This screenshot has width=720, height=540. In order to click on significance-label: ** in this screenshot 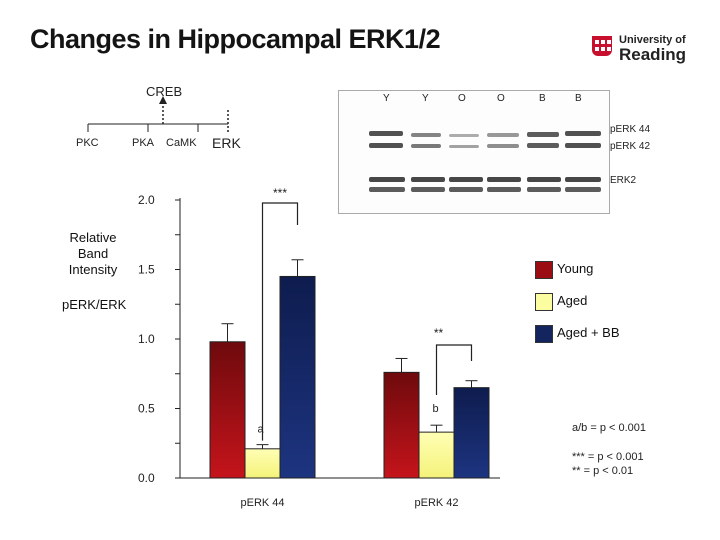, I will do `click(439, 333)`.